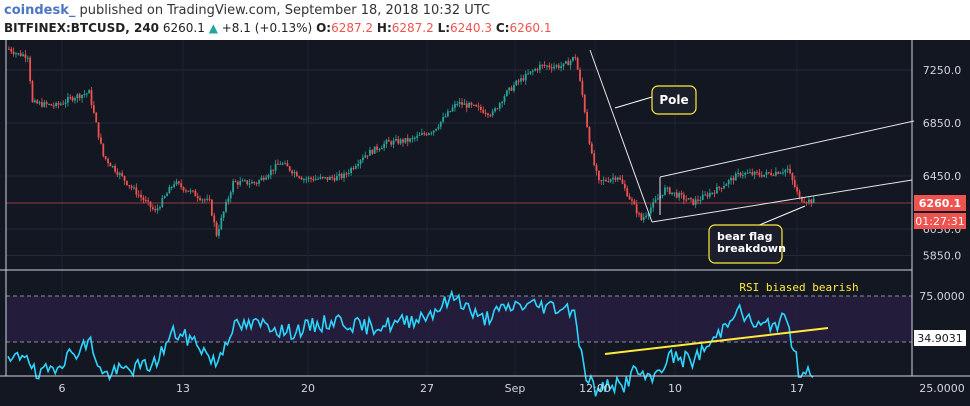 The image size is (970, 406). I want to click on rsi-annotation: RSI biased bearish, so click(798, 287).